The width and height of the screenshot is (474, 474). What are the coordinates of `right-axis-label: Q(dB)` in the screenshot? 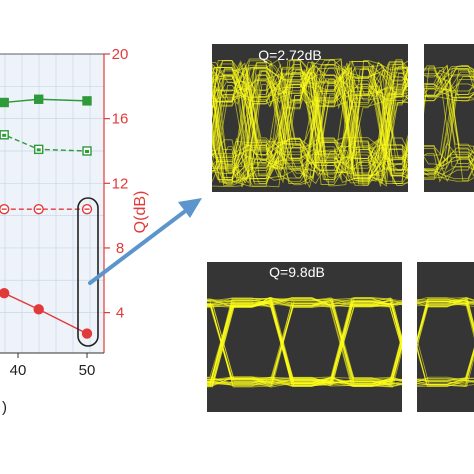 It's located at (140, 212).